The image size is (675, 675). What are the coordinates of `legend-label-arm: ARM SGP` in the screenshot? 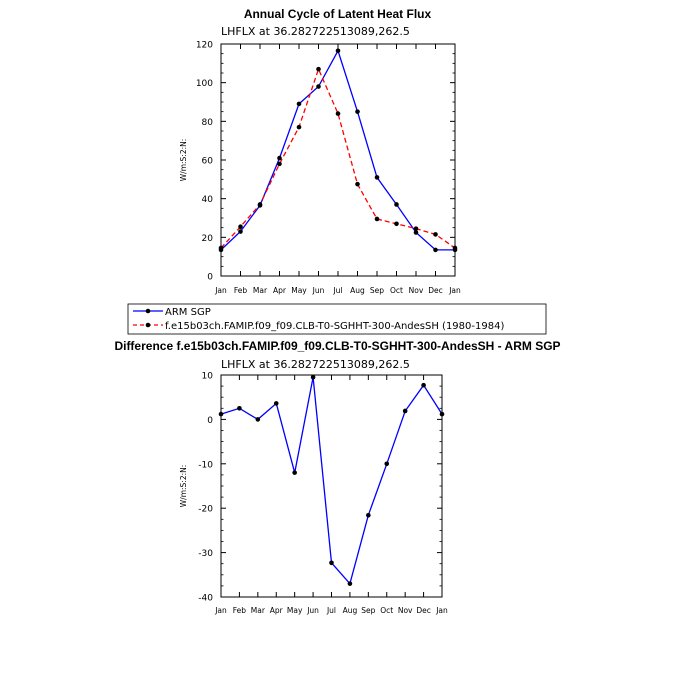 It's located at (188, 312).